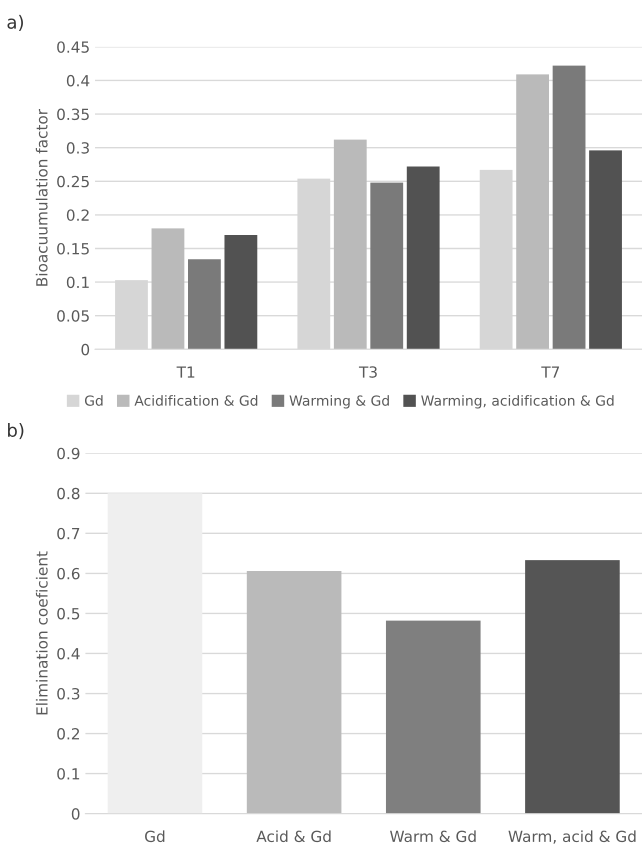 The image size is (642, 852). Describe the element at coordinates (73, 182) in the screenshot. I see `y-tick-label: 0.25` at that location.